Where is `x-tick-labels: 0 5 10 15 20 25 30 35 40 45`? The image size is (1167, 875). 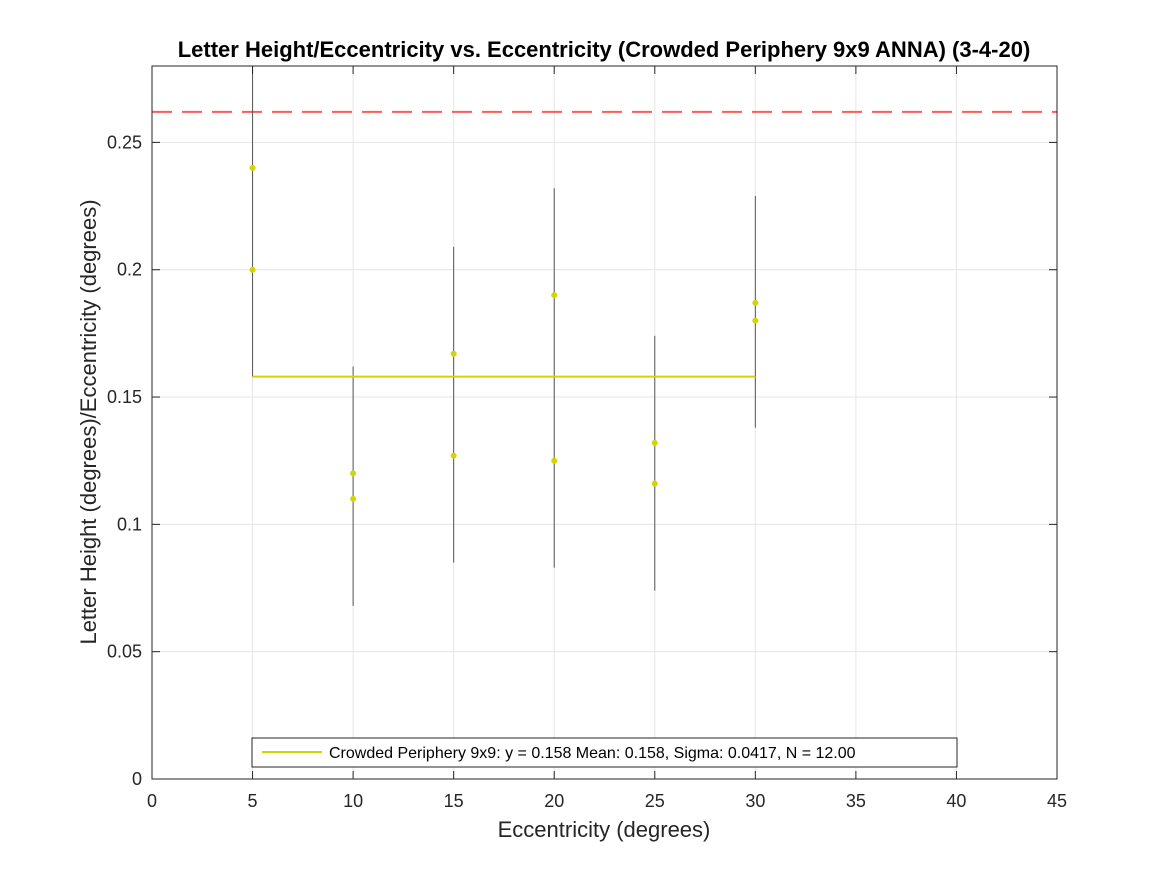 x-tick-labels: 0 5 10 15 20 25 30 35 40 45 is located at coordinates (607, 801).